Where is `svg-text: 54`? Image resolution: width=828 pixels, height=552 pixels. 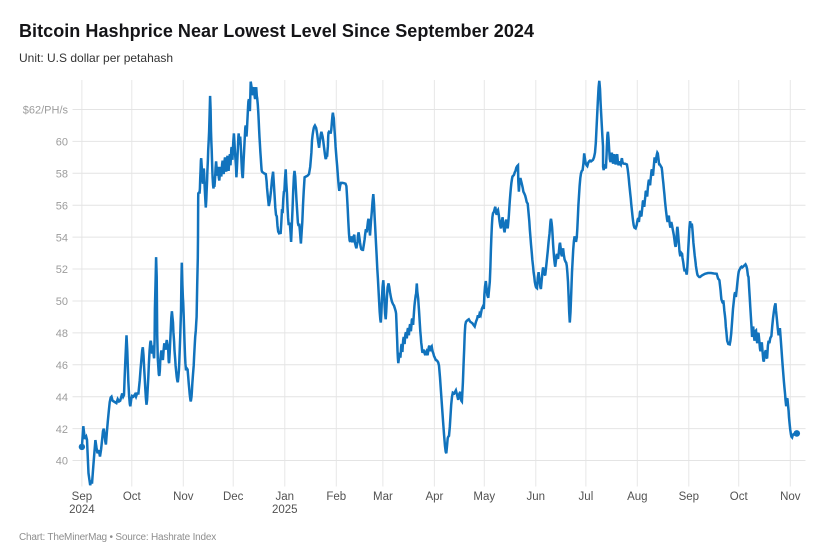 svg-text: 54 is located at coordinates (62, 238).